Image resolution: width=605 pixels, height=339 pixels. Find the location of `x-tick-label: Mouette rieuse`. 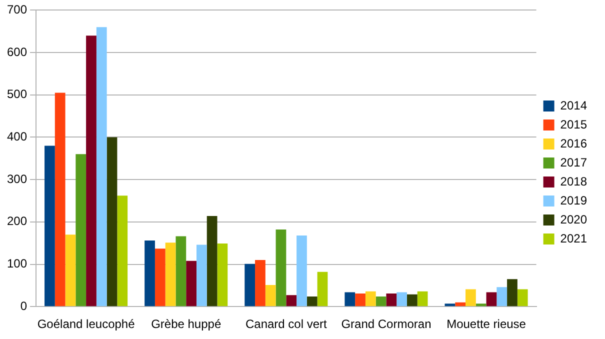

x-tick-label: Mouette rieuse is located at coordinates (486, 324).